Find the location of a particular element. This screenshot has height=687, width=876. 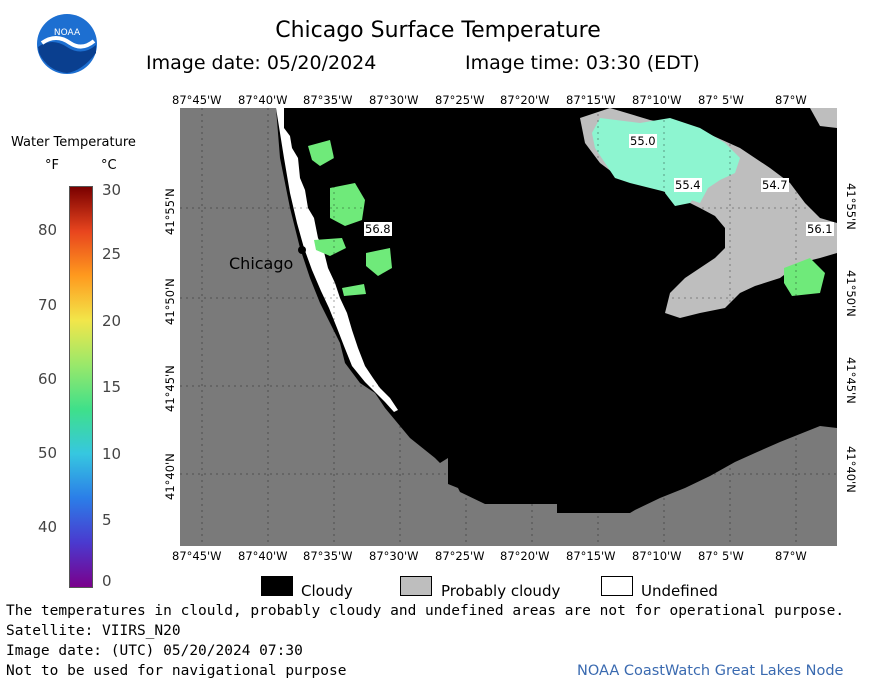

temperature-label: 56.8 is located at coordinates (378, 229).